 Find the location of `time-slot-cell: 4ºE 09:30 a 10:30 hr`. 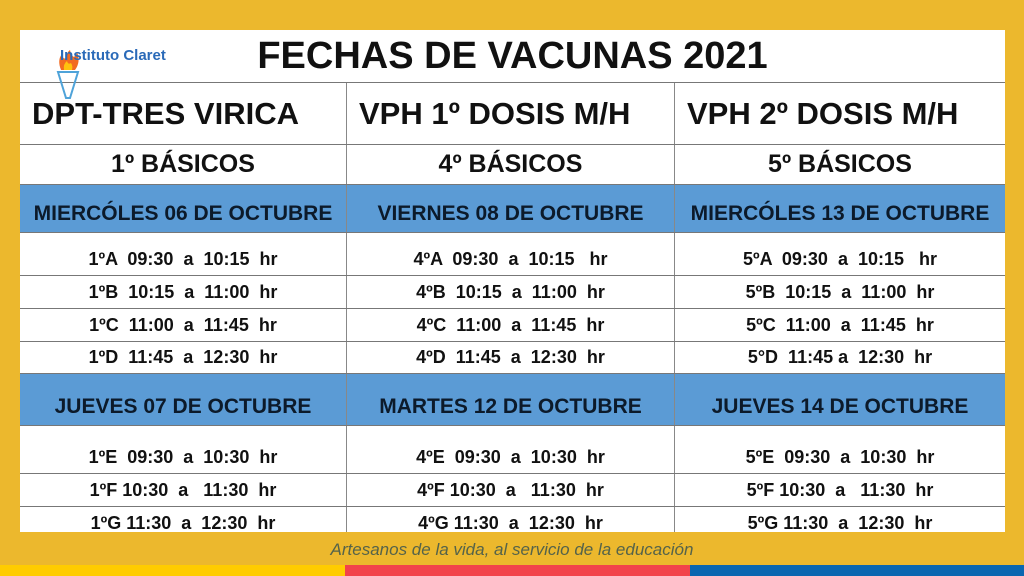

time-slot-cell: 4ºE 09:30 a 10:30 hr is located at coordinates (511, 457).